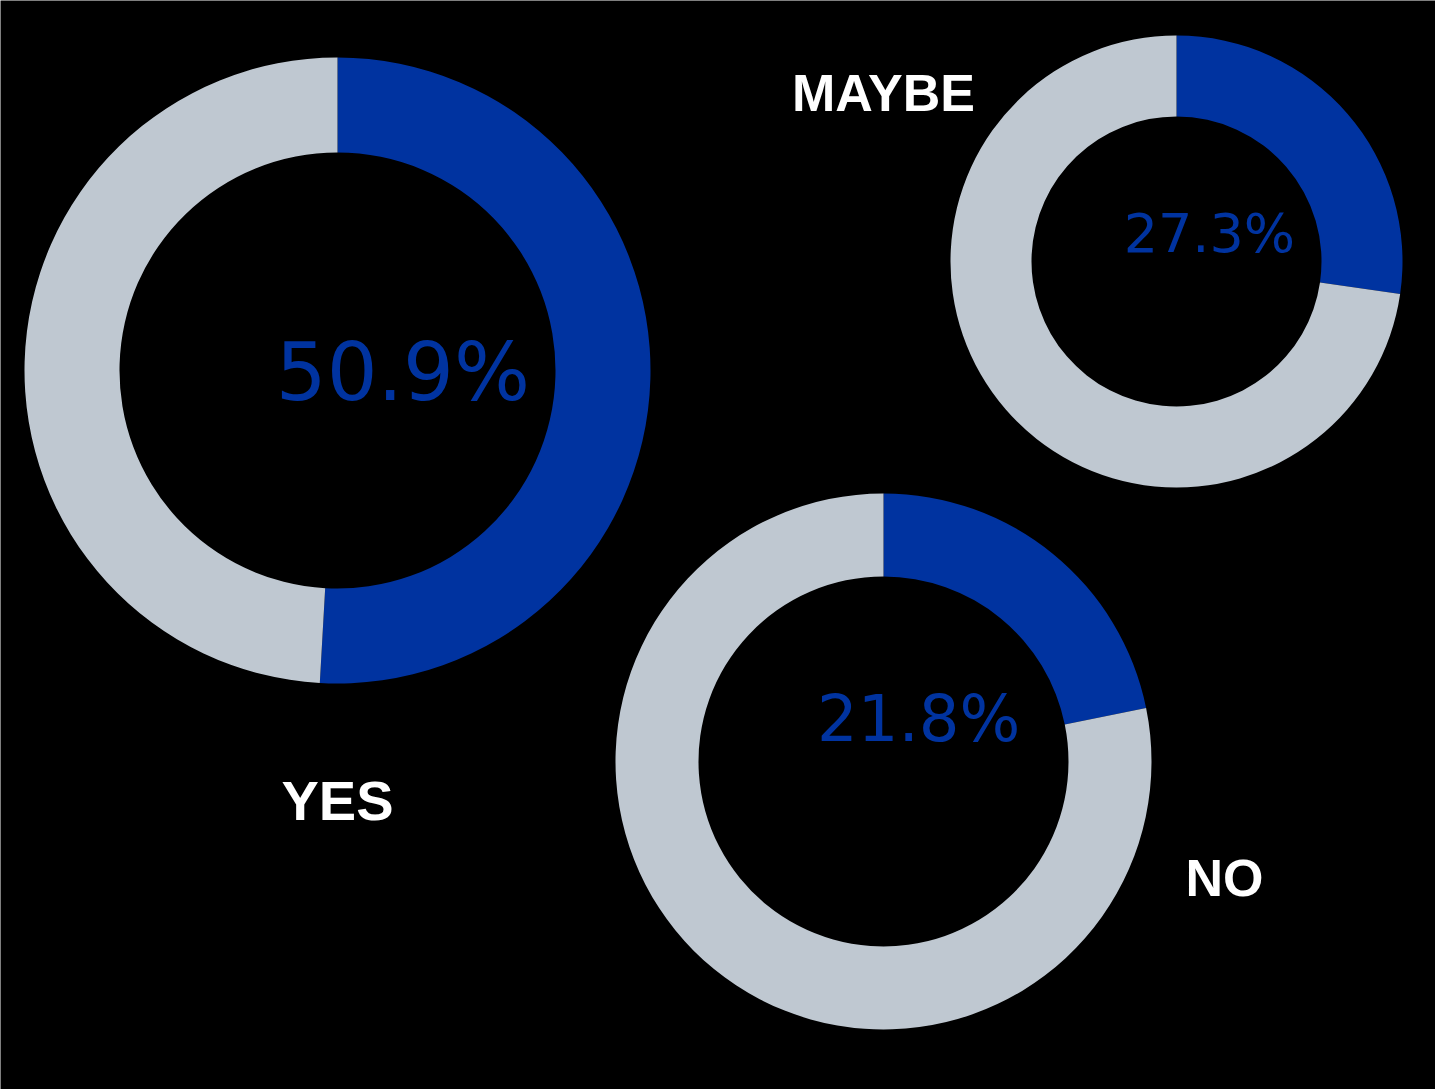 The width and height of the screenshot is (1435, 1089). I want to click on text: MAYBE, so click(883, 92).